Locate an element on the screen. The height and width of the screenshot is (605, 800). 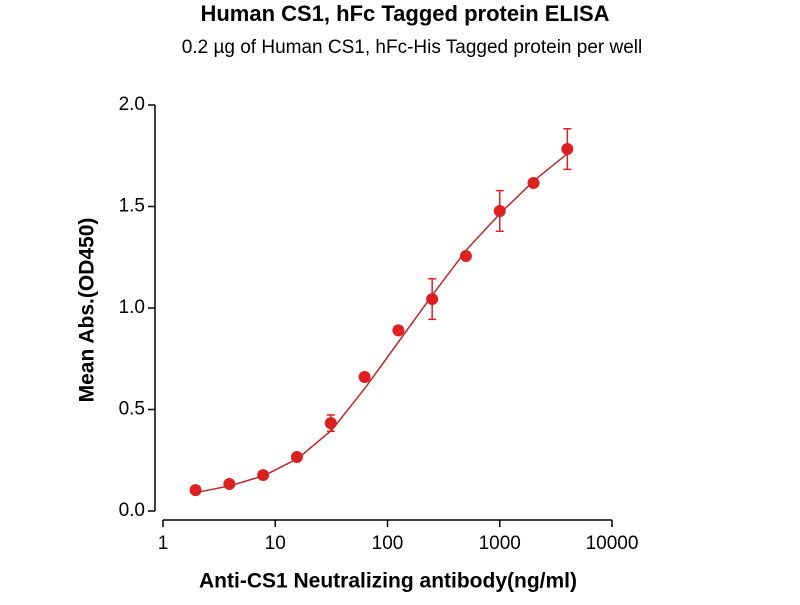
x-tick-label: 10000 is located at coordinates (612, 543).